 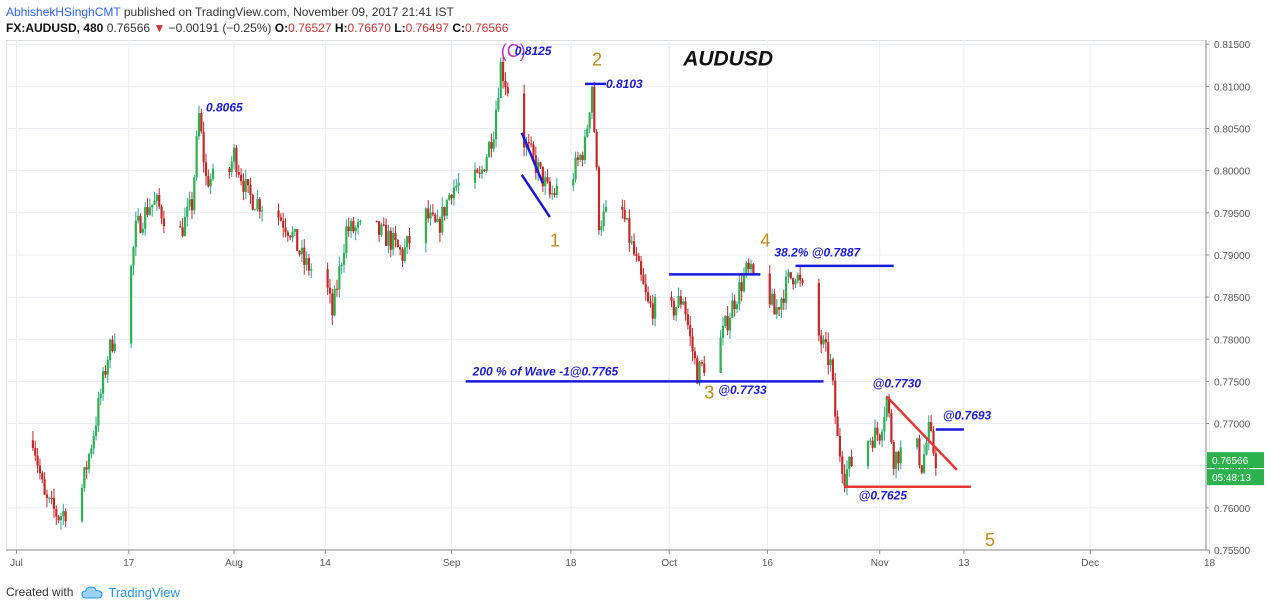 What do you see at coordinates (921, 433) in the screenshot?
I see `triangle-upper` at bounding box center [921, 433].